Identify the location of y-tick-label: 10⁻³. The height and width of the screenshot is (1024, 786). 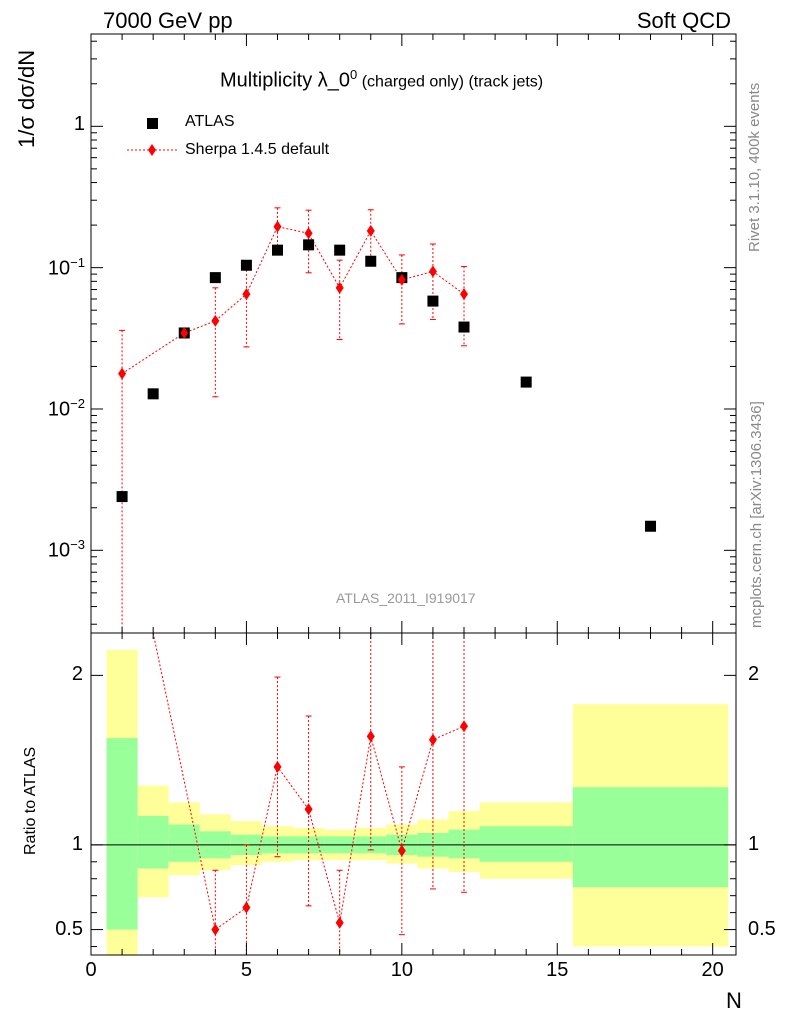
(66, 550).